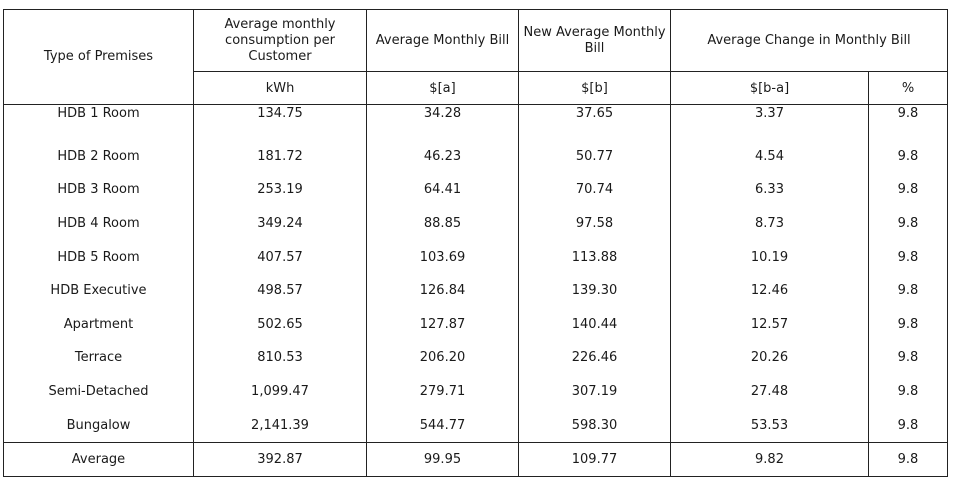 The width and height of the screenshot is (953, 481). What do you see at coordinates (98, 57) in the screenshot?
I see `header-premises: Type of Premises` at bounding box center [98, 57].